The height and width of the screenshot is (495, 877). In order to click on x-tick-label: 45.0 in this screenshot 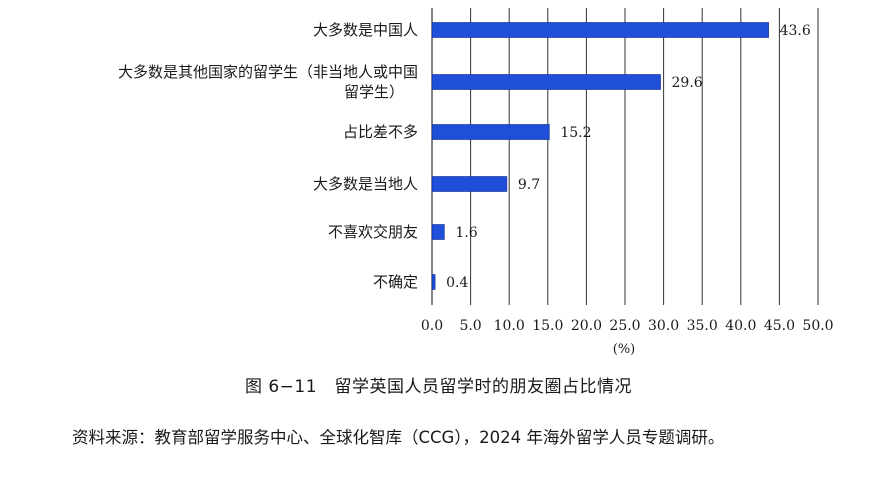, I will do `click(779, 326)`.